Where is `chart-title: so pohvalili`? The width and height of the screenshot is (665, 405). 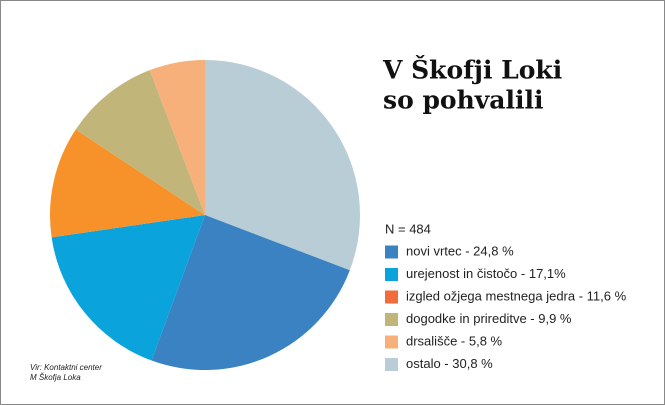
chart-title: so pohvalili is located at coordinates (463, 100).